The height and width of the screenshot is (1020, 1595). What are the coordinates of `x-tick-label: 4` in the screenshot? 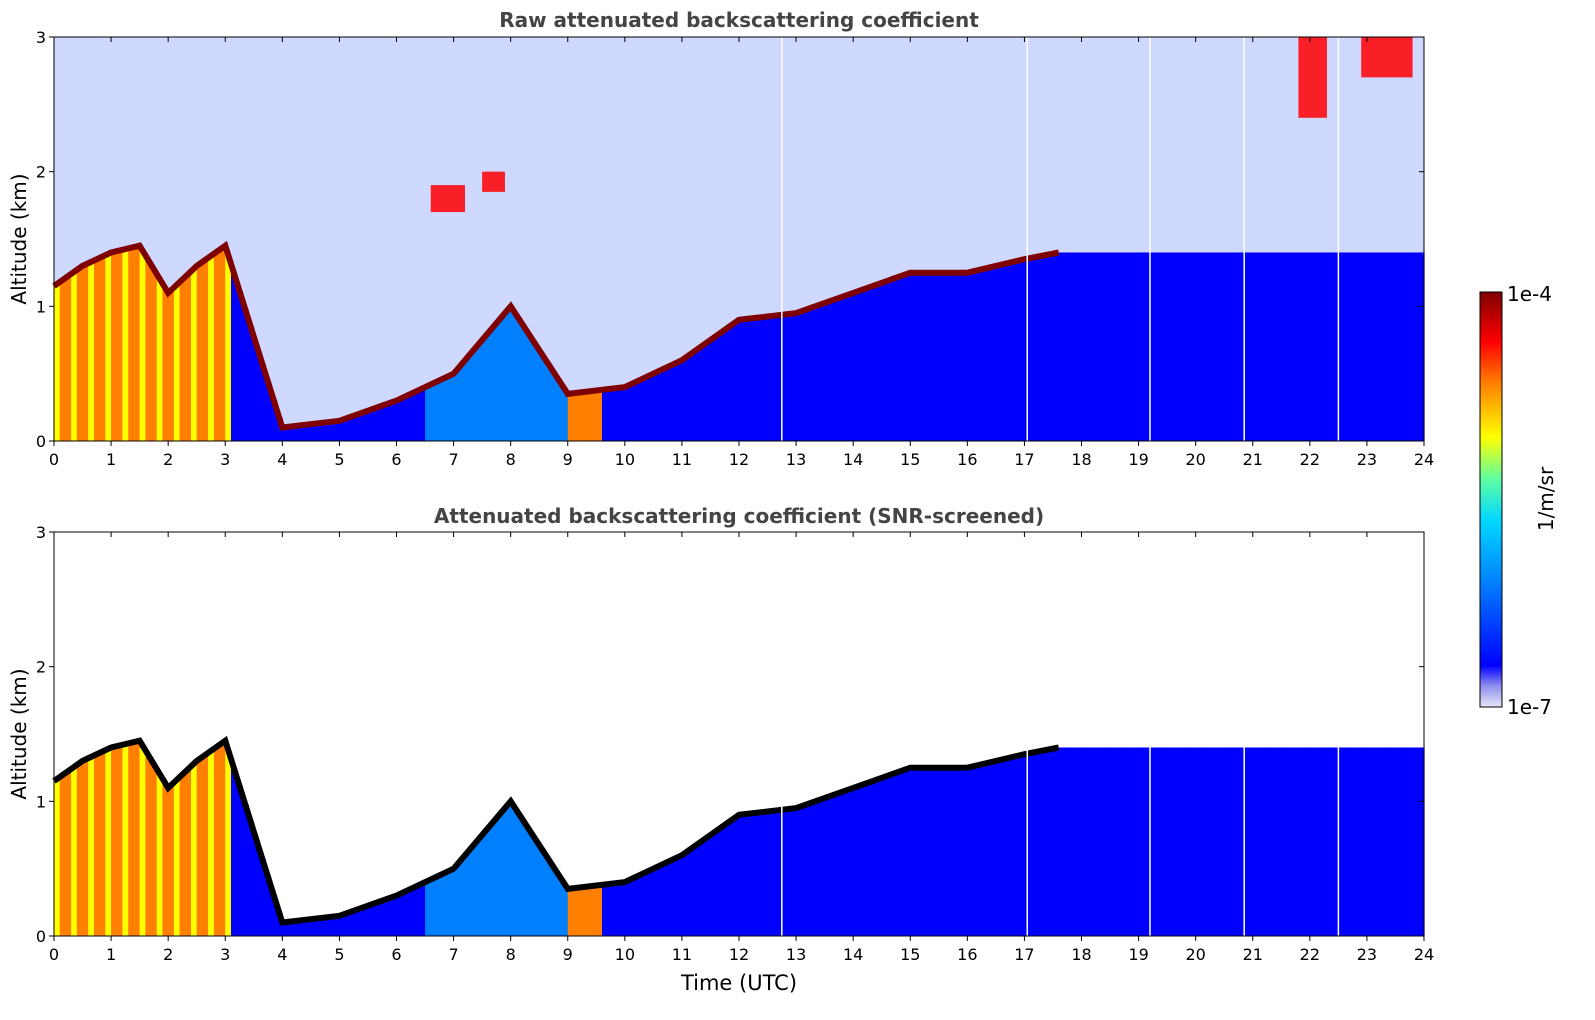 It's located at (282, 954).